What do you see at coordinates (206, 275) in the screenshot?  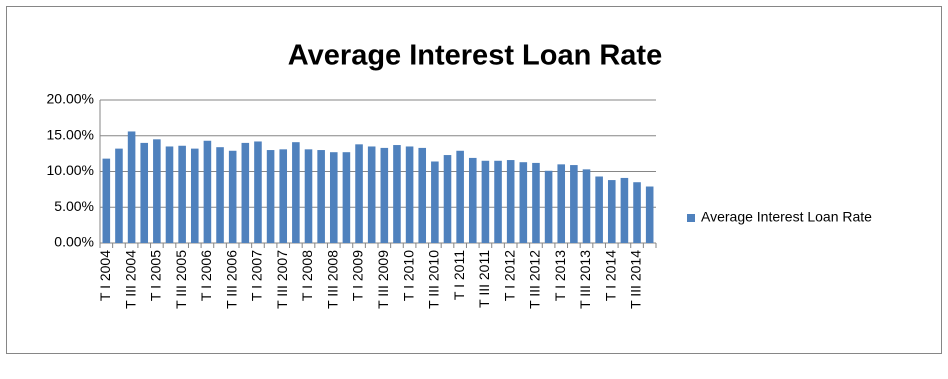 I see `x-tick-label: T I 2006` at bounding box center [206, 275].